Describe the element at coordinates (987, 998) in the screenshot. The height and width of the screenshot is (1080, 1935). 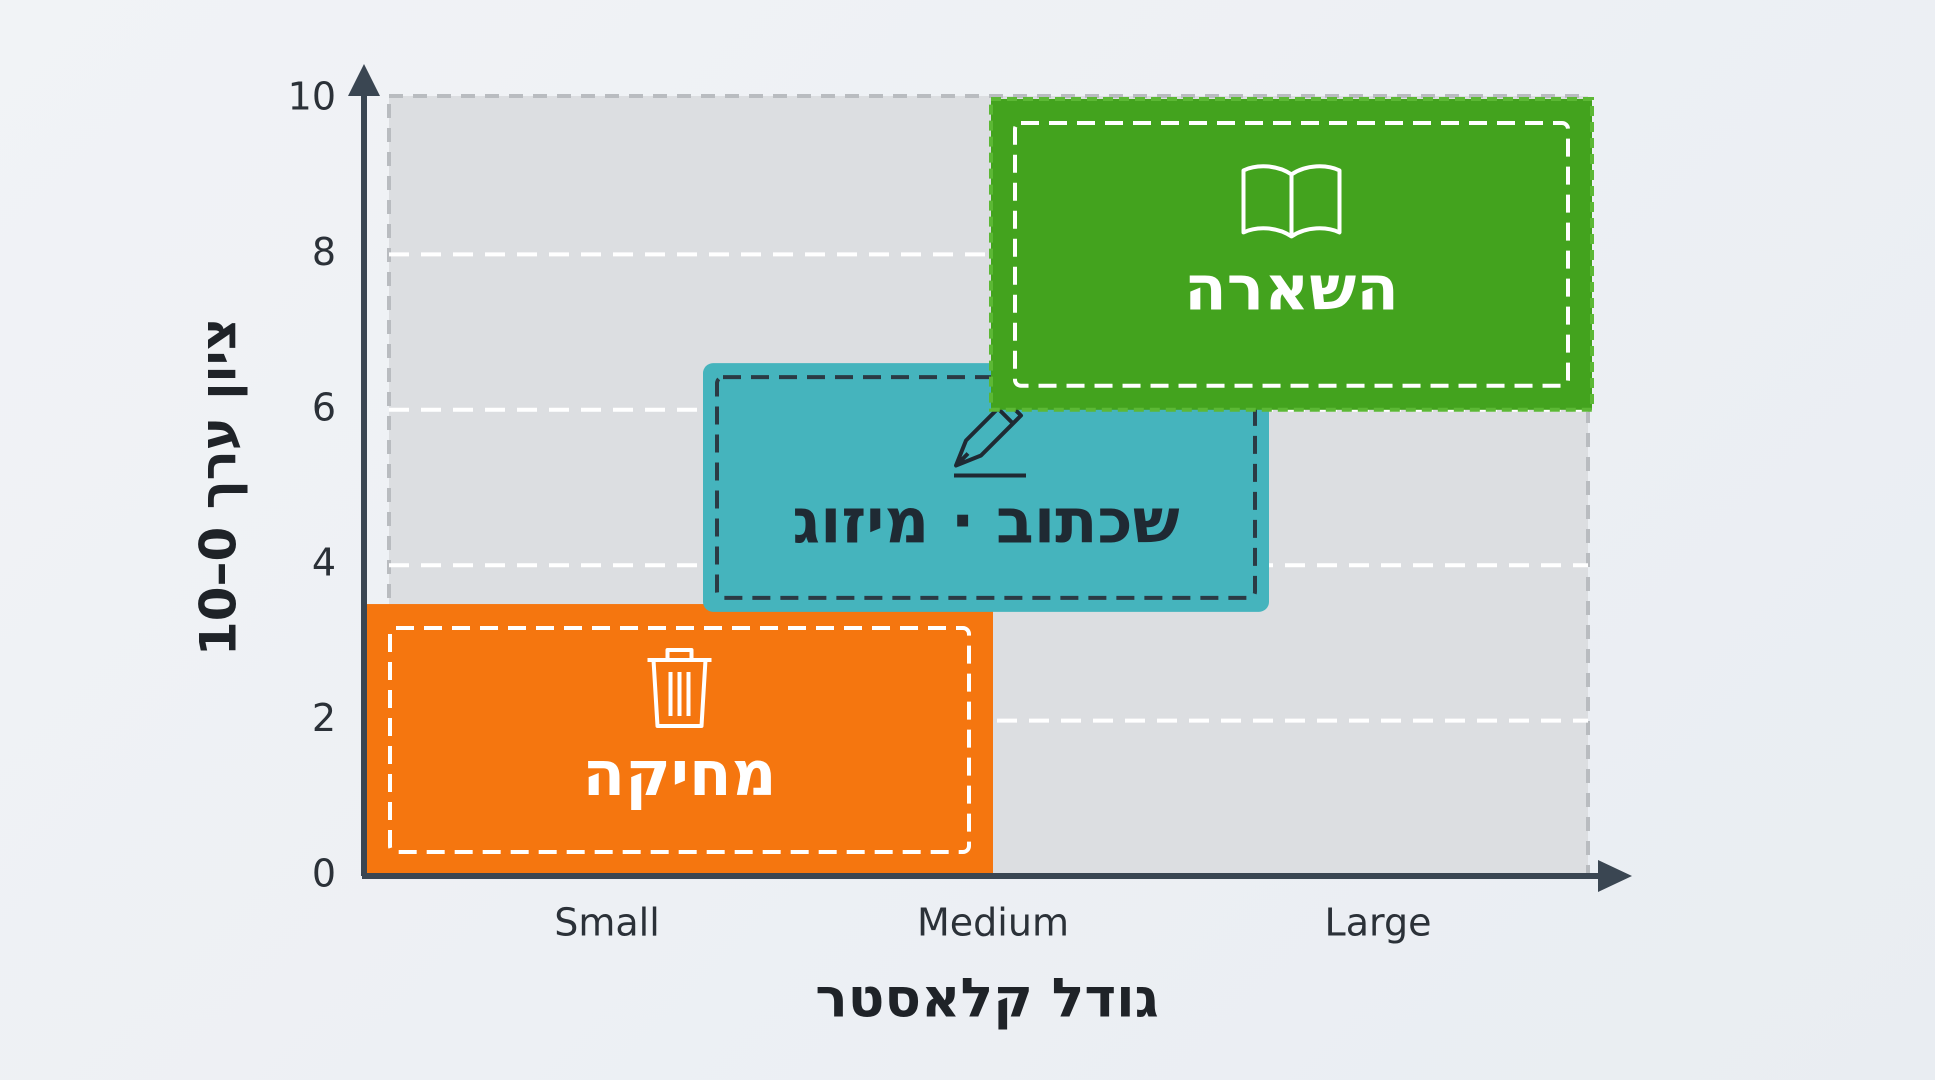
I see `x-axis-label: גודל קלאסטר` at that location.